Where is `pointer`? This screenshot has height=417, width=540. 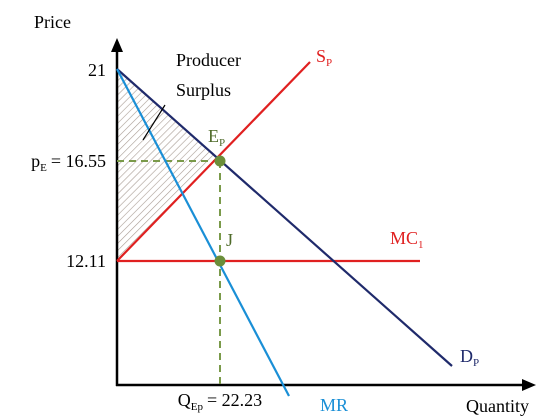
pointer is located at coordinates (154, 122).